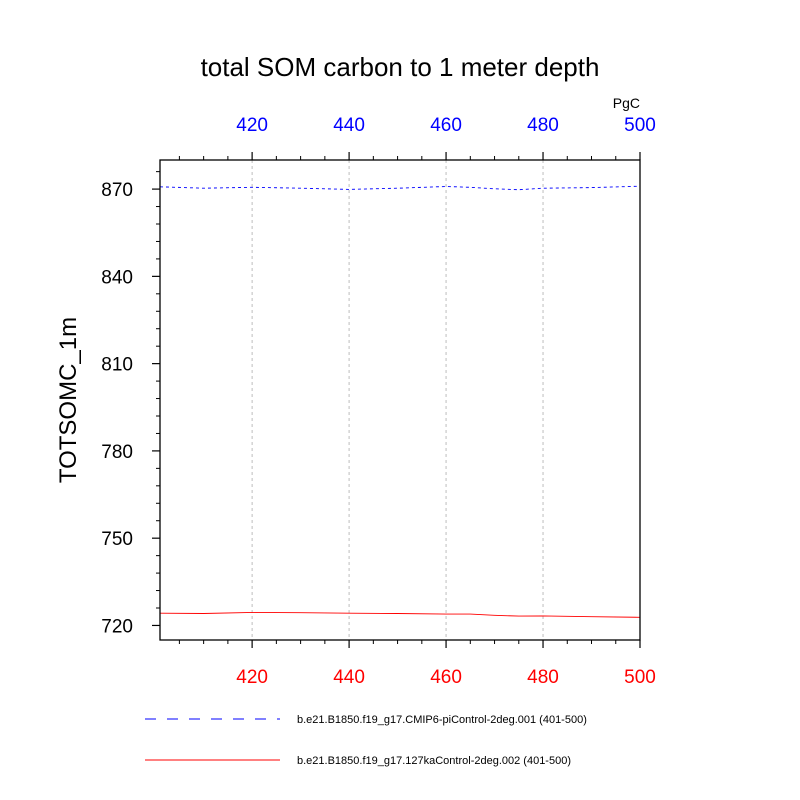  I want to click on y-tick-label: 780, so click(117, 452).